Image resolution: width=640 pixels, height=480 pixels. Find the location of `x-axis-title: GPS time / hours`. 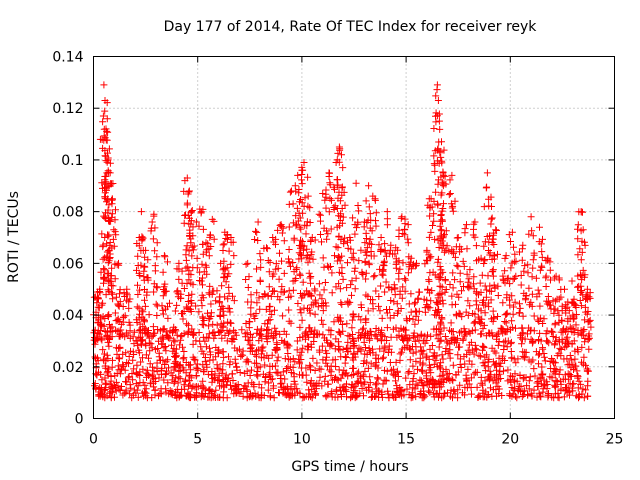

x-axis-title: GPS time / hours is located at coordinates (349, 467).